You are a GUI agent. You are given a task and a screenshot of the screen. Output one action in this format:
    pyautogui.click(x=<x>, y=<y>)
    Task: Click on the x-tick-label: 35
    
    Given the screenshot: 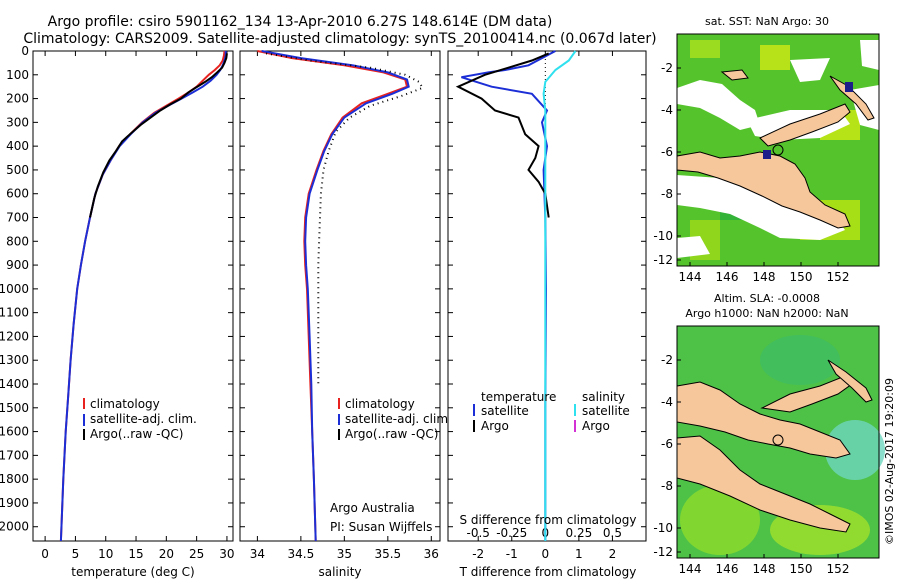 What is the action you would take?
    pyautogui.click(x=344, y=554)
    